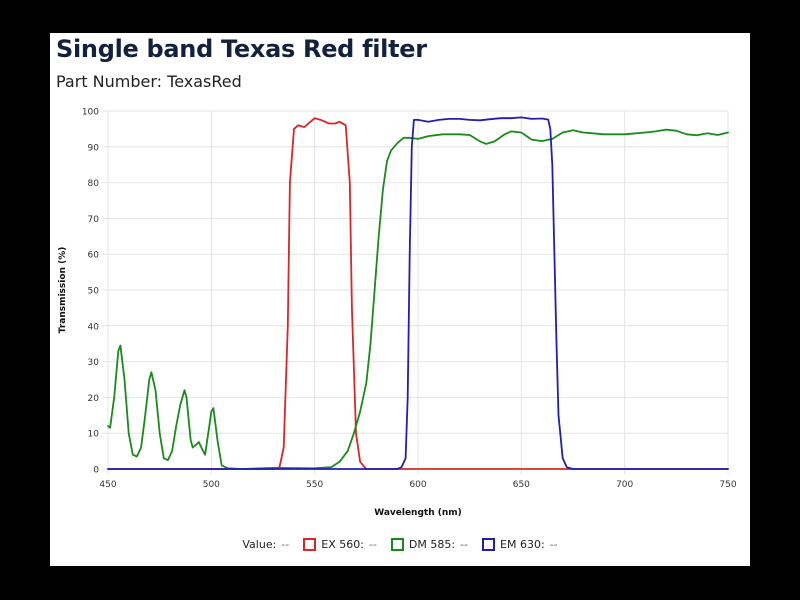 Image resolution: width=800 pixels, height=600 pixels. I want to click on y-tick-label: 0, so click(96, 471).